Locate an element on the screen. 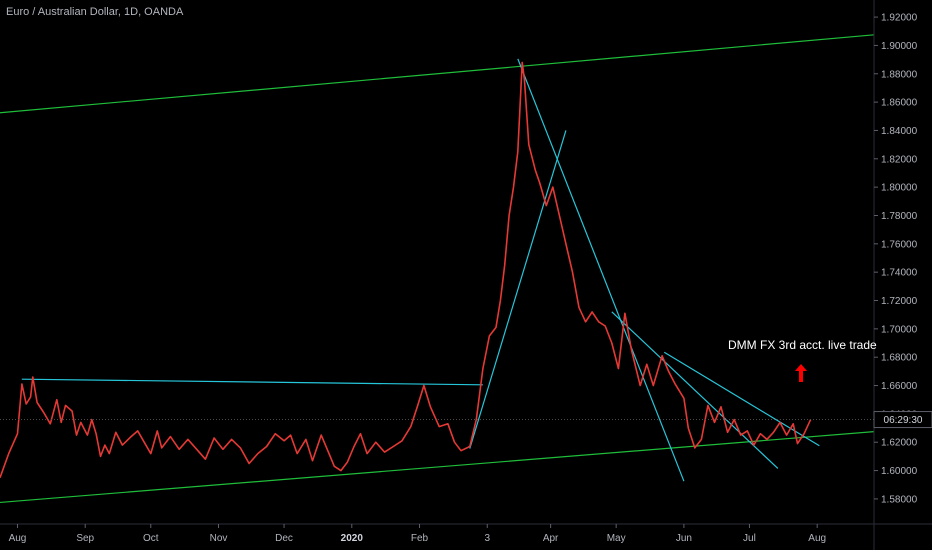  symbol-title: Euro / Australian Dollar, 1D, OANDA is located at coordinates (95, 12).